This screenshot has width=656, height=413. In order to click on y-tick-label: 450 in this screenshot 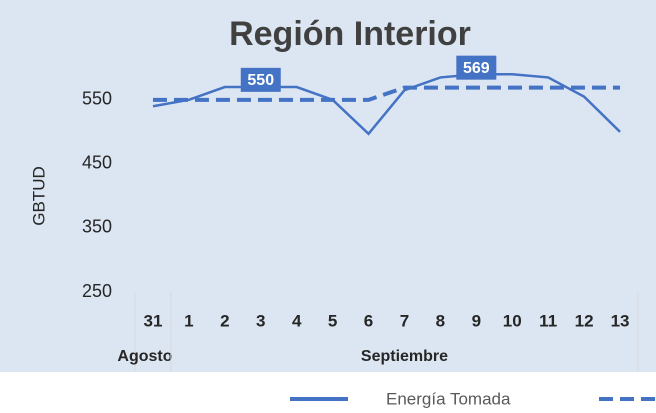, I will do `click(97, 163)`.